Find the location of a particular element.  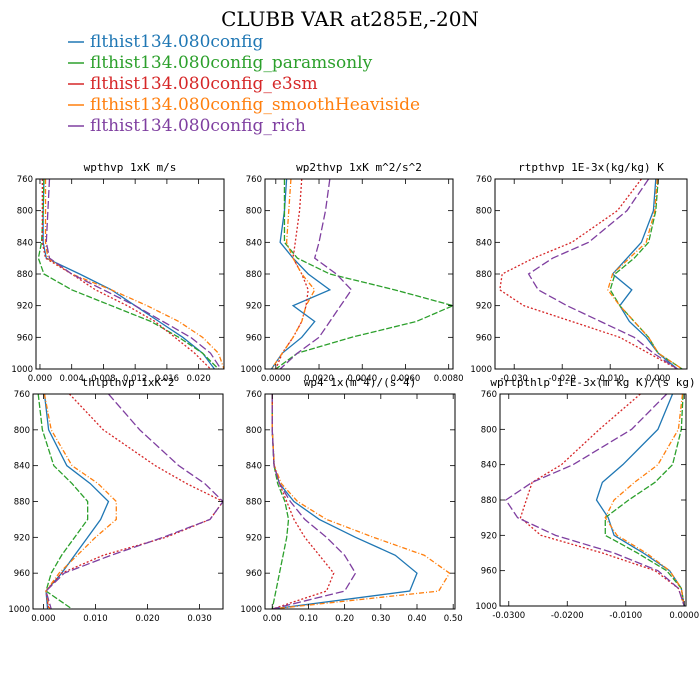

x-tick-label: 0.00 is located at coordinates (272, 619).